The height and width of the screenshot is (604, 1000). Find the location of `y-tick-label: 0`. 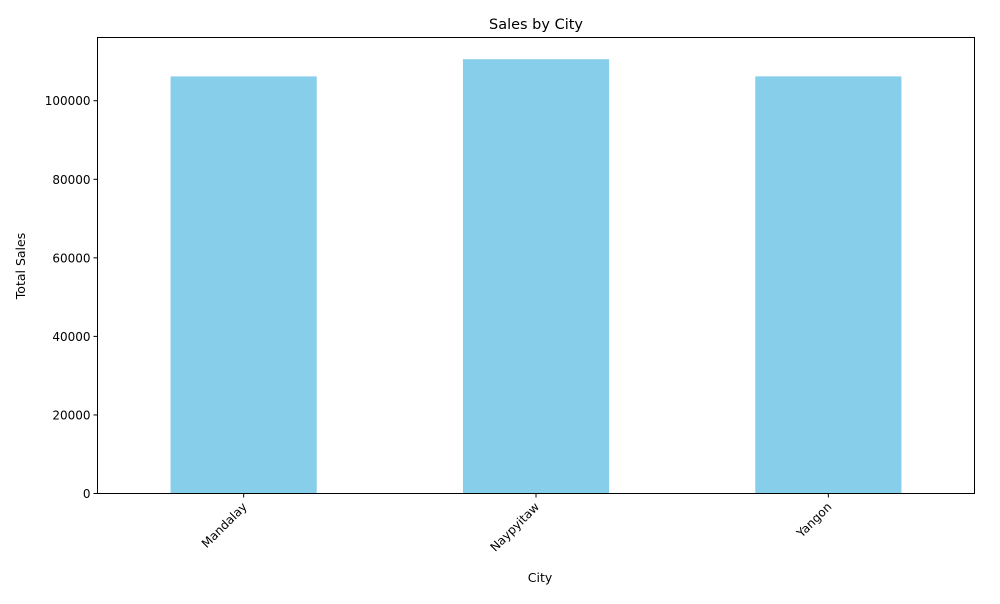

y-tick-label: 0 is located at coordinates (87, 494).